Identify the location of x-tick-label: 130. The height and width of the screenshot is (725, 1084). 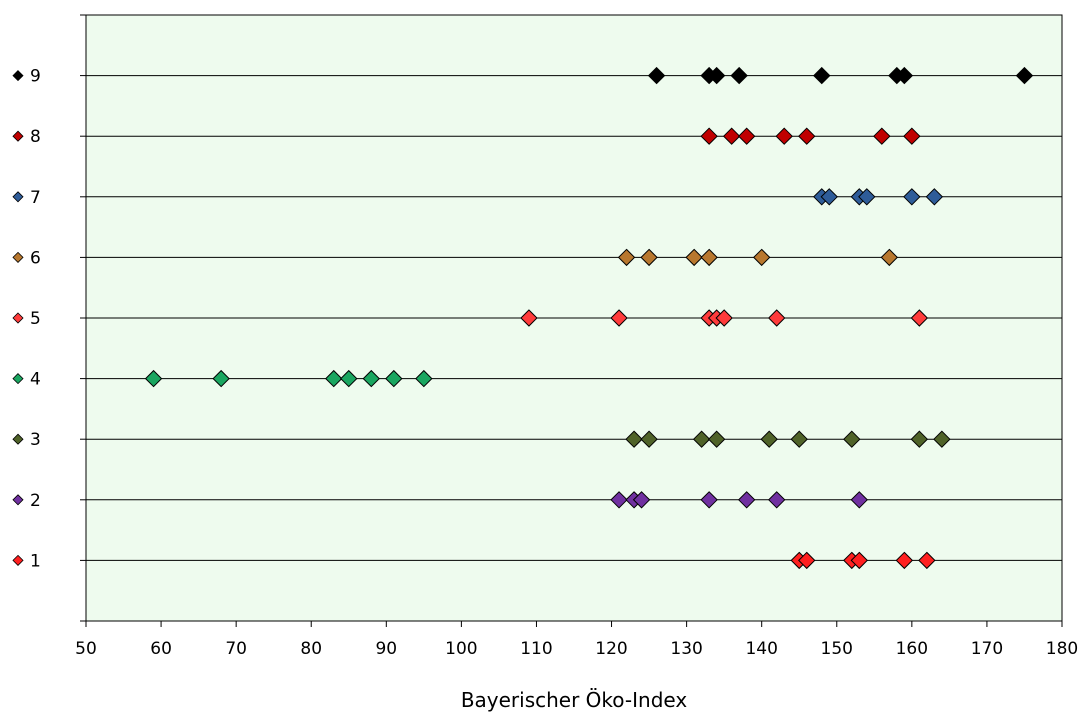
(686, 649).